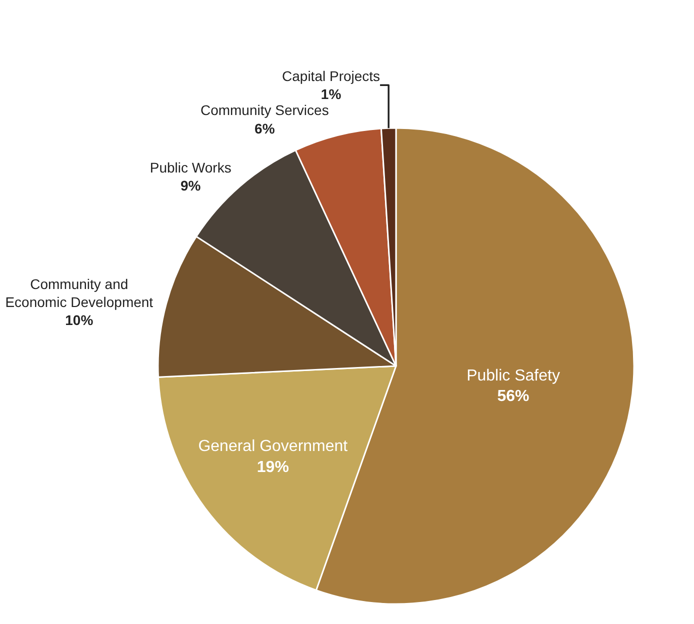 Image resolution: width=694 pixels, height=624 pixels. I want to click on slice-label: Capital Projects, so click(331, 76).